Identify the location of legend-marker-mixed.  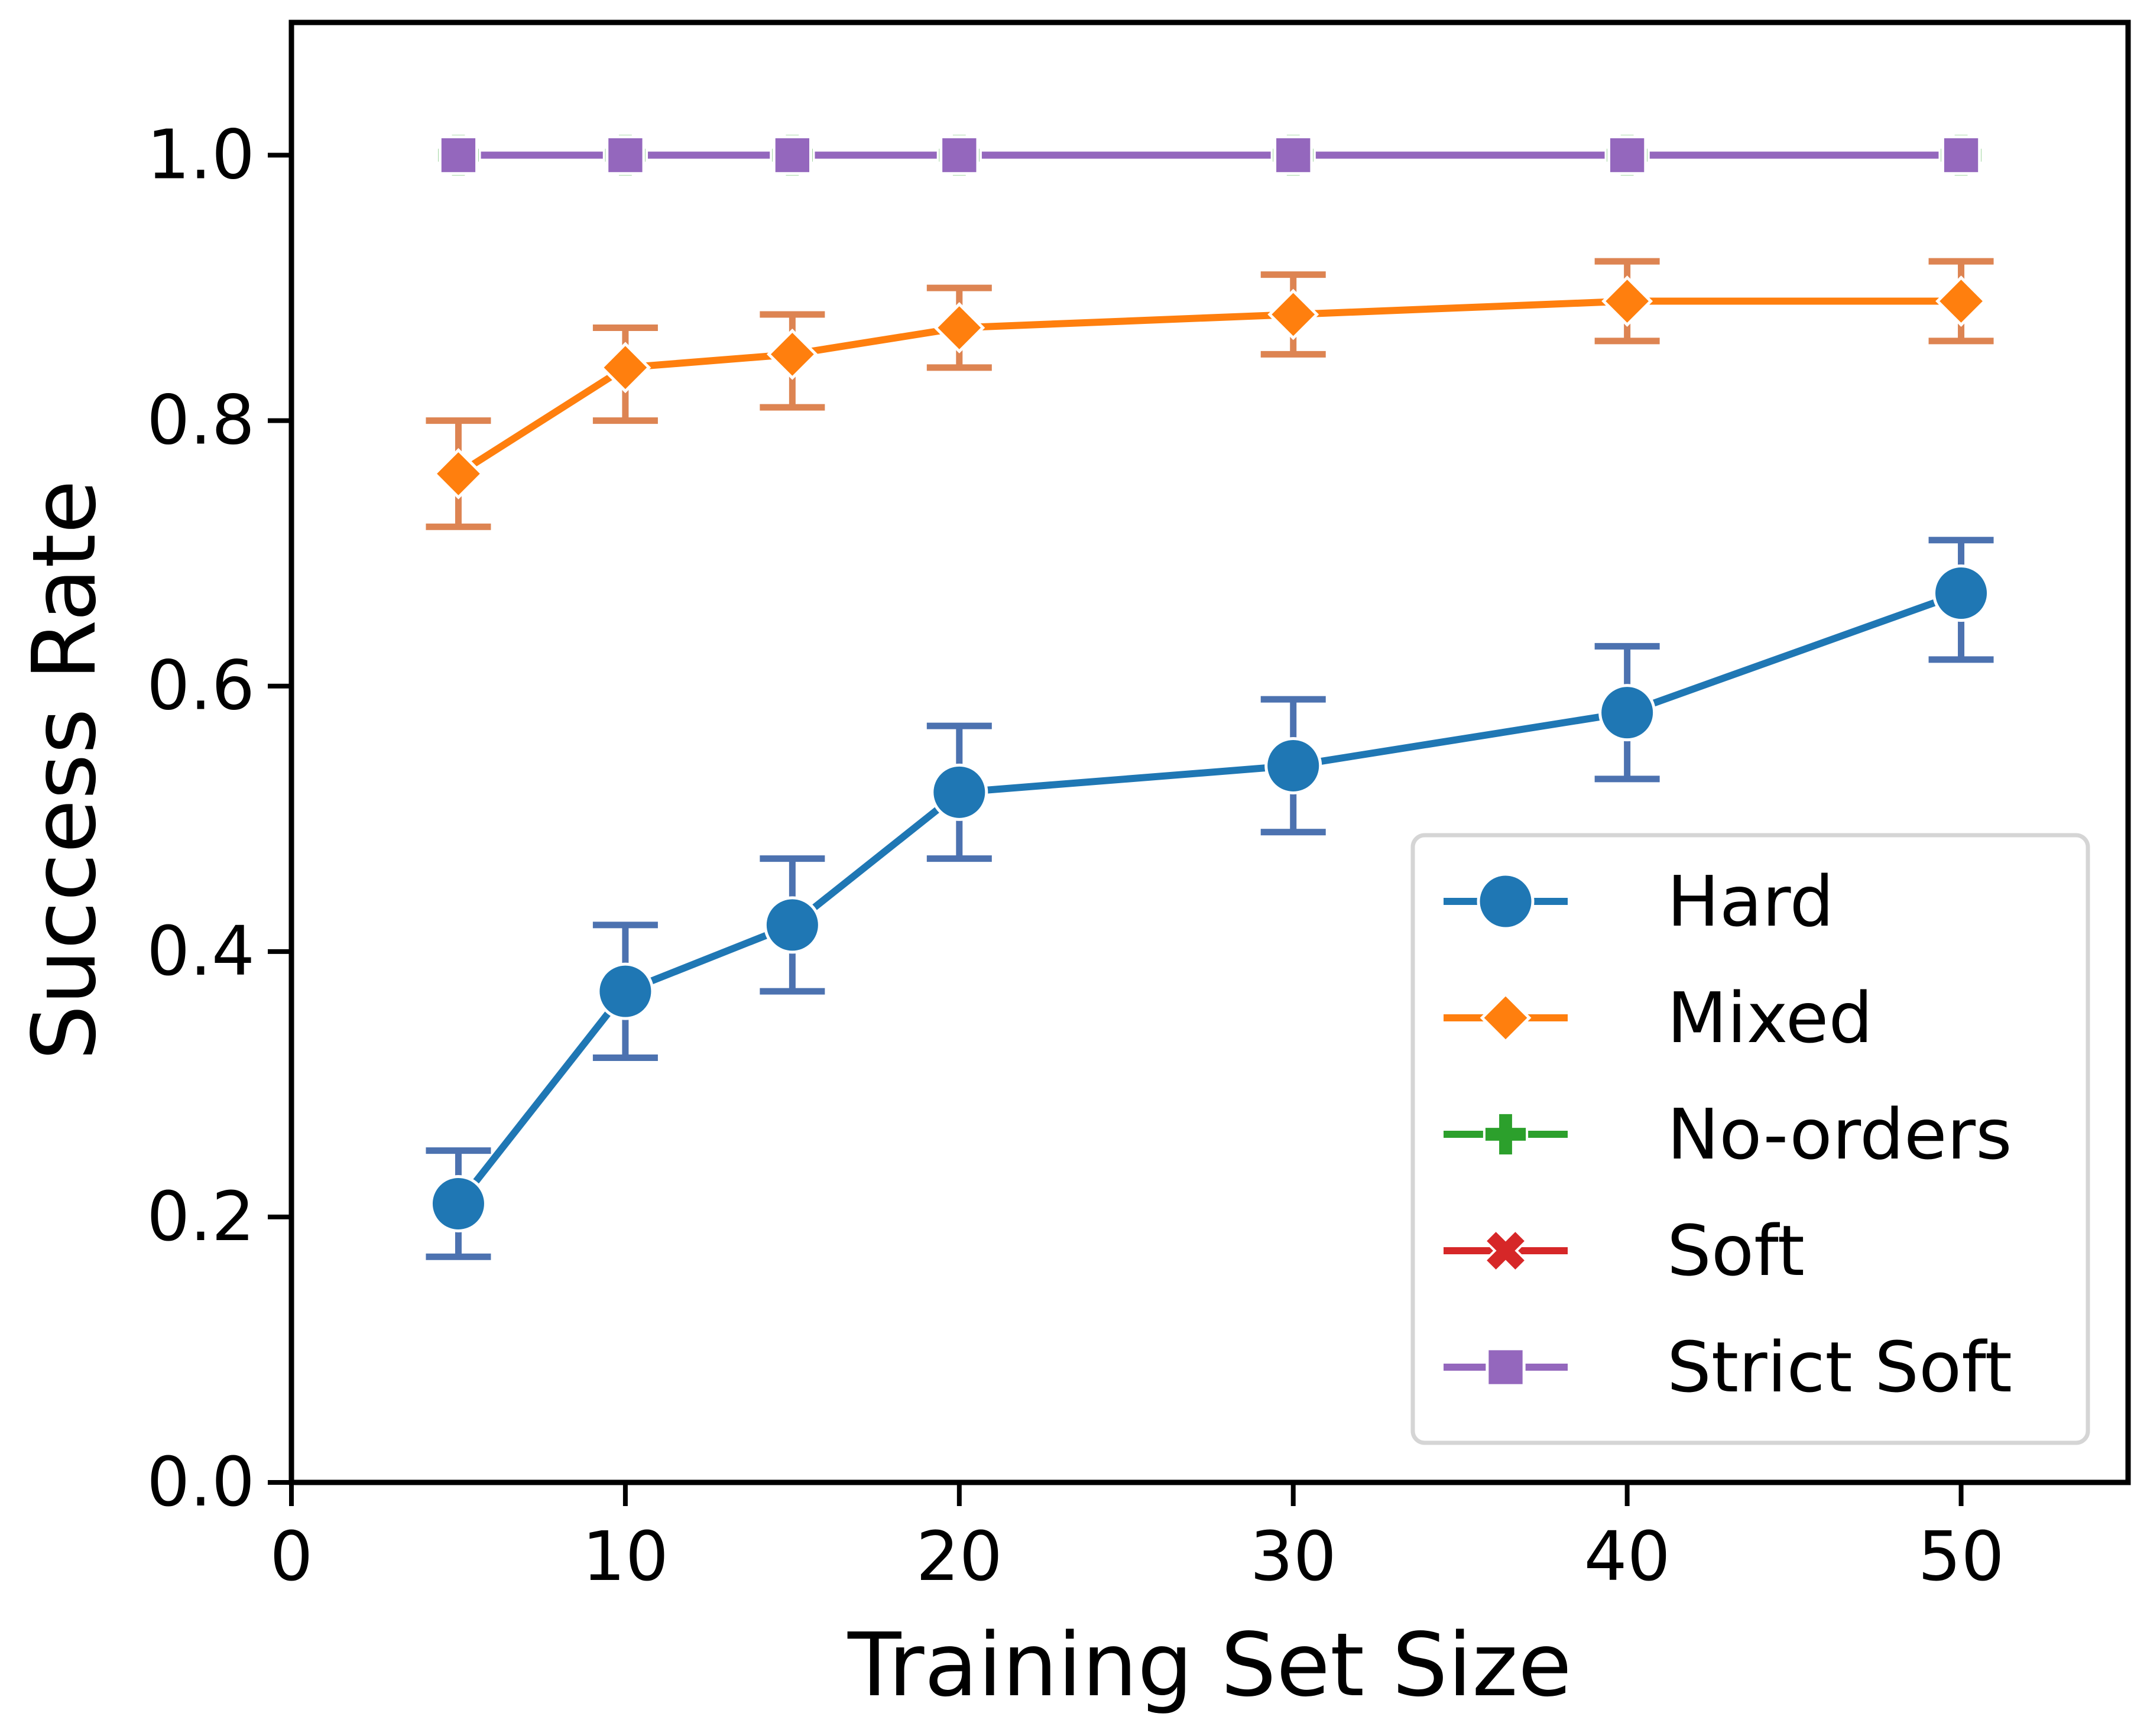
(1506, 1018).